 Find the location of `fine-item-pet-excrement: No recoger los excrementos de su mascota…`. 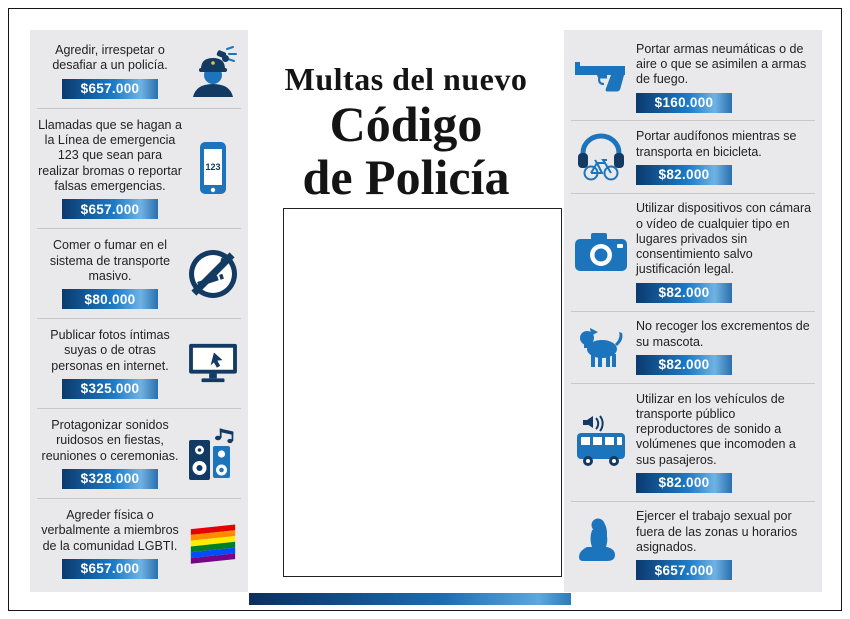

fine-item-pet-excrement: No recoger los excrementos de su mascota… is located at coordinates (693, 347).